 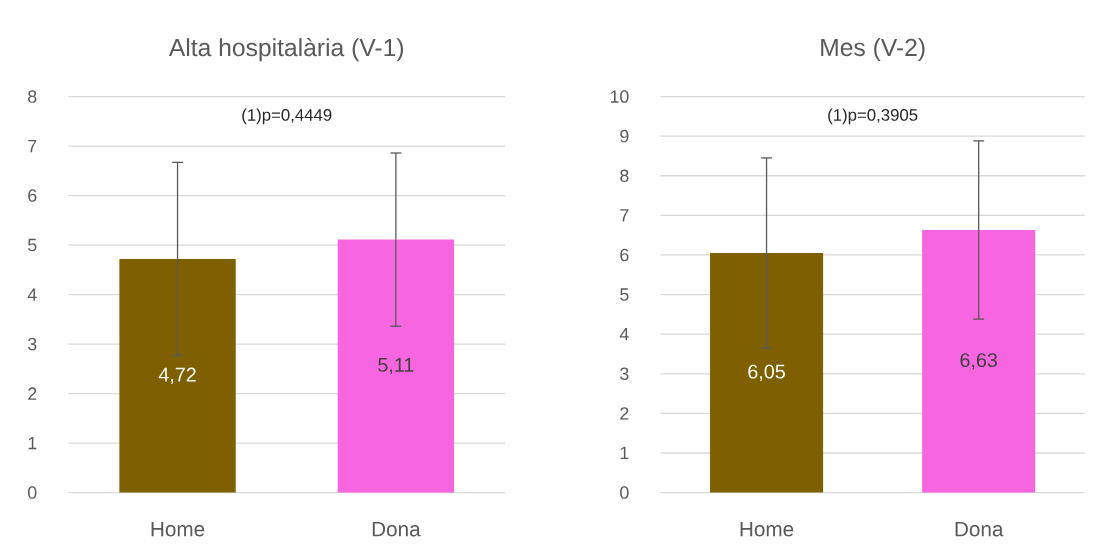 What do you see at coordinates (619, 96) in the screenshot?
I see `y-tick-label: 10` at bounding box center [619, 96].